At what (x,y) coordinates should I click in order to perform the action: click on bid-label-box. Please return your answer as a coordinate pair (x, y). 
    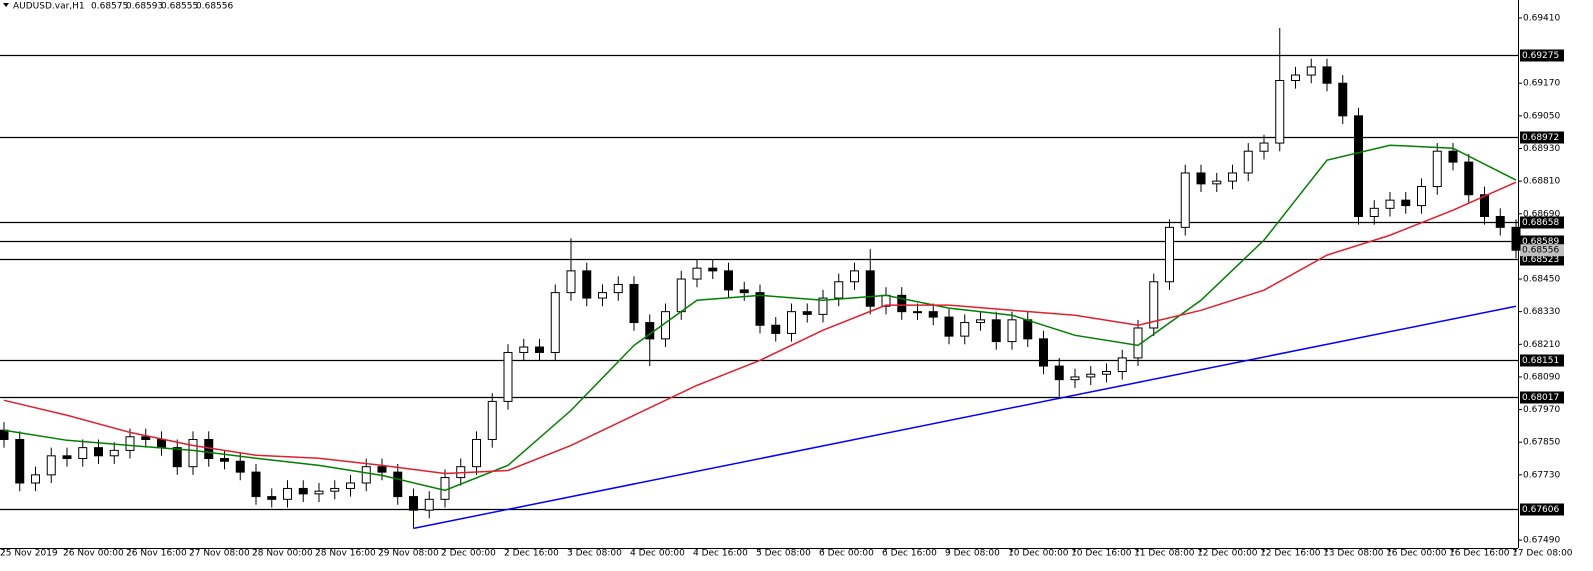
    Looking at the image, I should click on (1542, 250).